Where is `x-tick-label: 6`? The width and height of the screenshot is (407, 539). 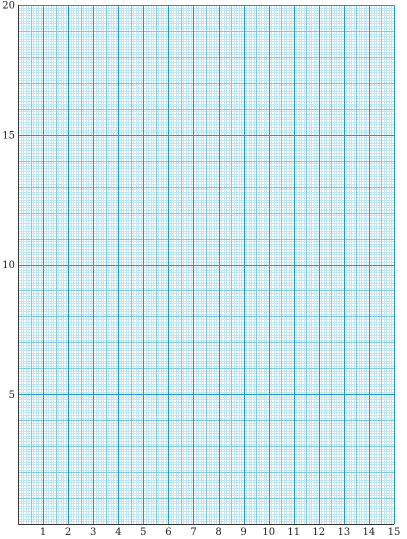 x-tick-label: 6 is located at coordinates (168, 532).